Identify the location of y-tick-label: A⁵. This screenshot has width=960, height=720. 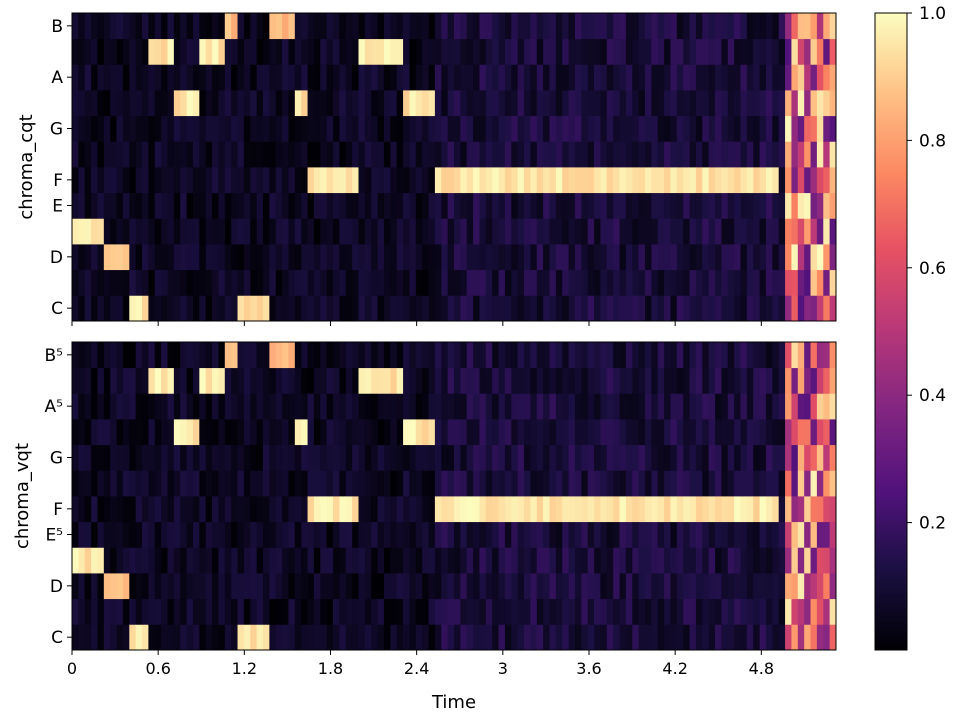
(54, 407).